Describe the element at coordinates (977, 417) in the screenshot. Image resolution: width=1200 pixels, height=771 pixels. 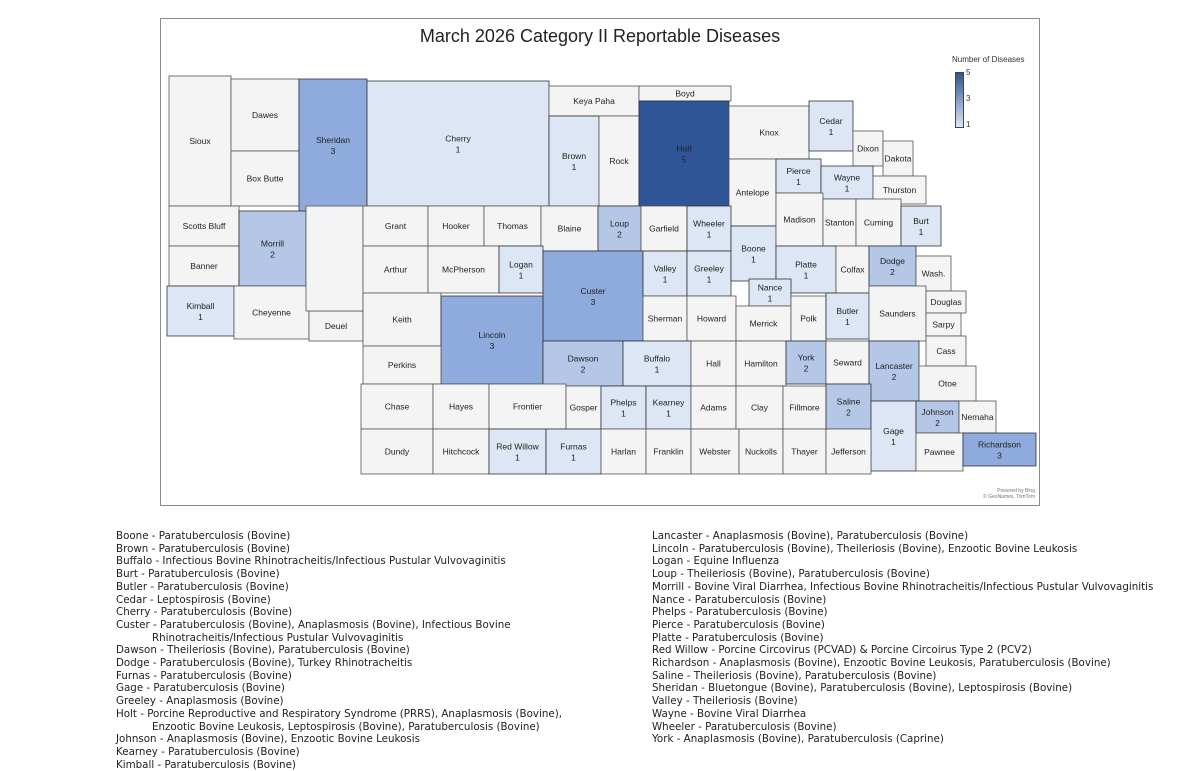
I see `county-nemaha: Nemaha` at that location.